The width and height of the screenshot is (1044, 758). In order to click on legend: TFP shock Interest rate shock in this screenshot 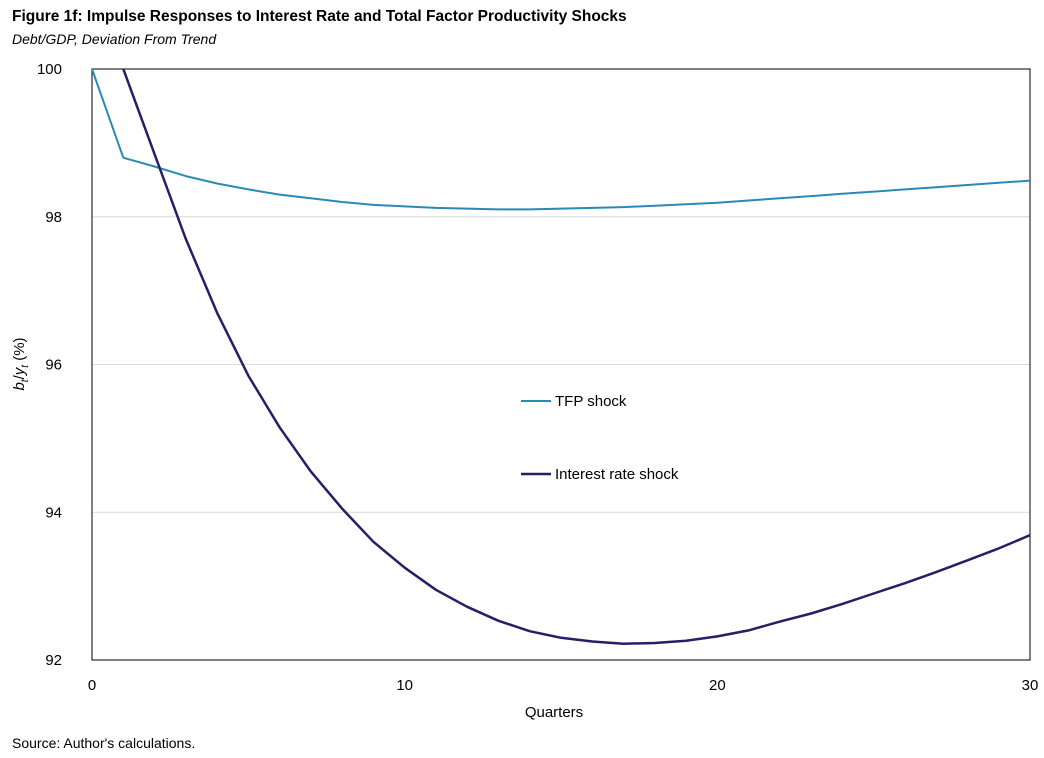, I will do `click(600, 438)`.